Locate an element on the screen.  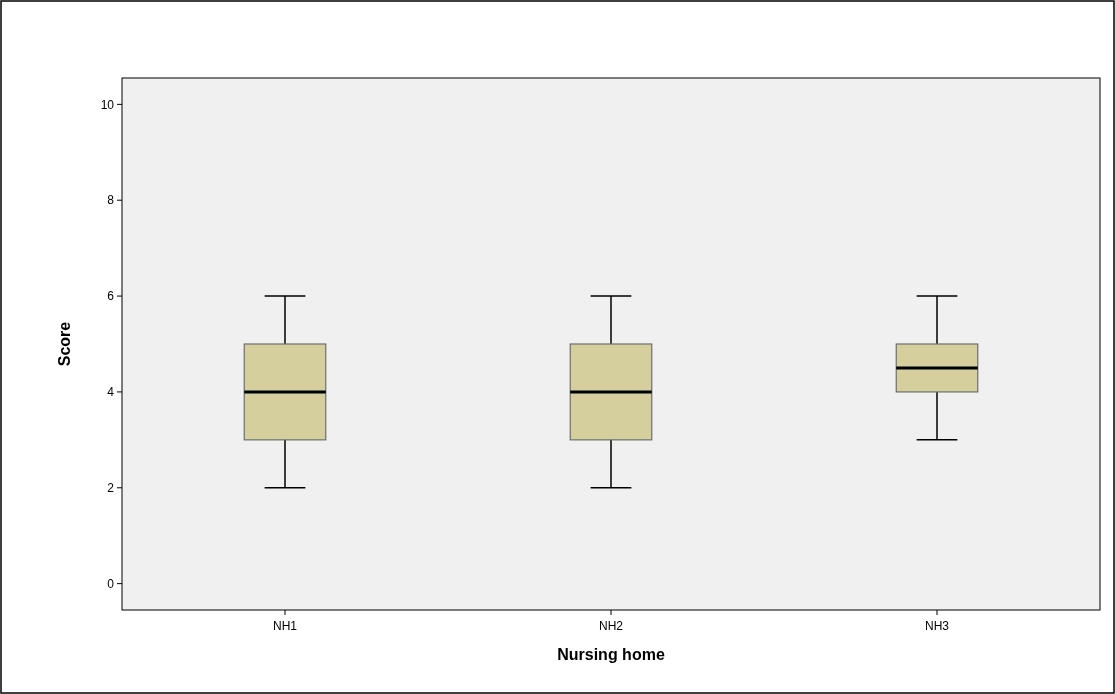
y-axis-title: Score is located at coordinates (64, 344).